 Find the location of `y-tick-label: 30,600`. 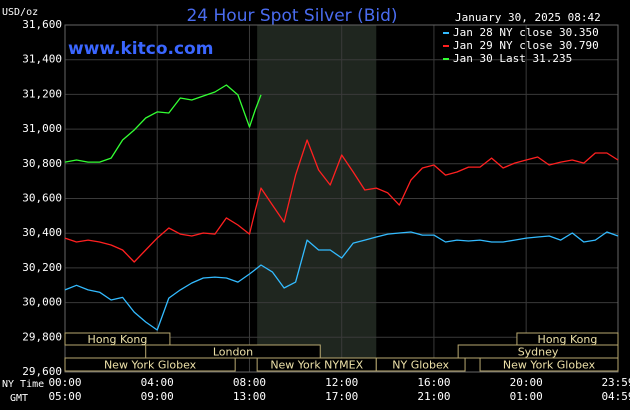

y-tick-label: 30,600 is located at coordinates (42, 198).